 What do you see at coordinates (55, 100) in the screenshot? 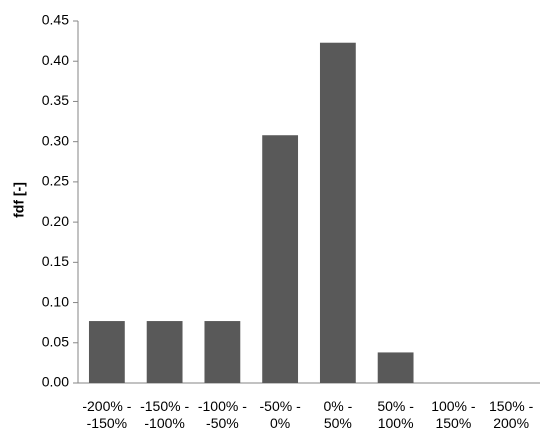
I see `y-tick-label: 0.35` at bounding box center [55, 100].